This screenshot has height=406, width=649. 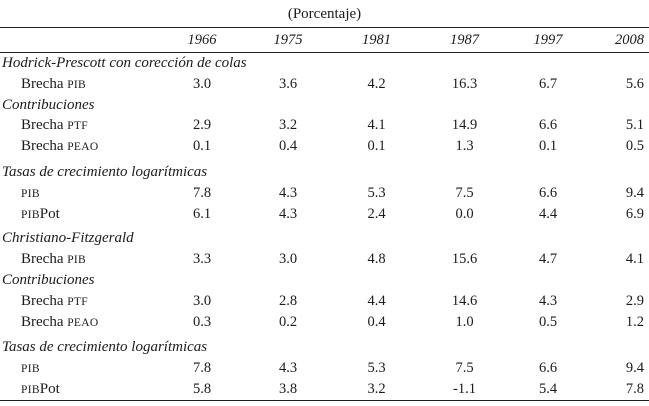 I want to click on column-header-year: 1987, so click(x=464, y=39).